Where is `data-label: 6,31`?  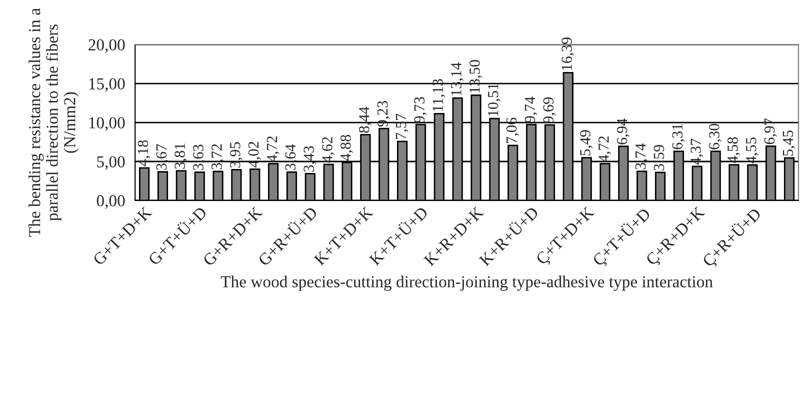 data-label: 6,31 is located at coordinates (678, 137).